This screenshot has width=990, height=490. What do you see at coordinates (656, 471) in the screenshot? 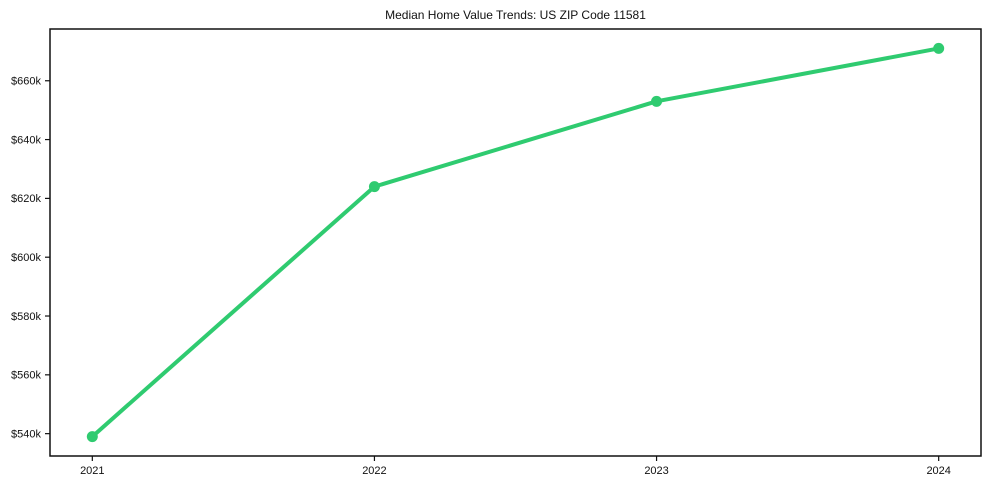
I see `x-axis-tick-label: 2023` at bounding box center [656, 471].